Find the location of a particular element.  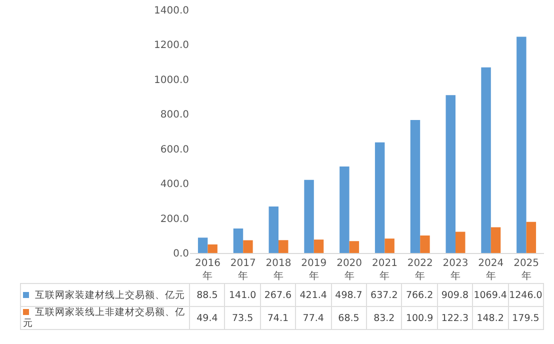

y-tick-label: 200.0 is located at coordinates (174, 219).